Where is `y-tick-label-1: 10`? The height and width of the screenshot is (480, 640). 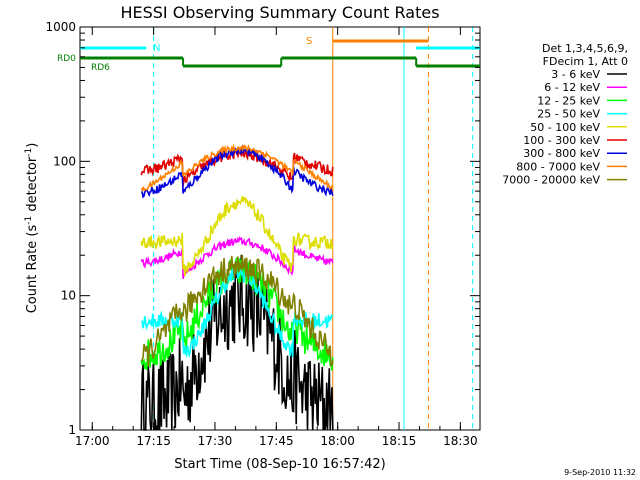
y-tick-label-1: 10 is located at coordinates (68, 296).